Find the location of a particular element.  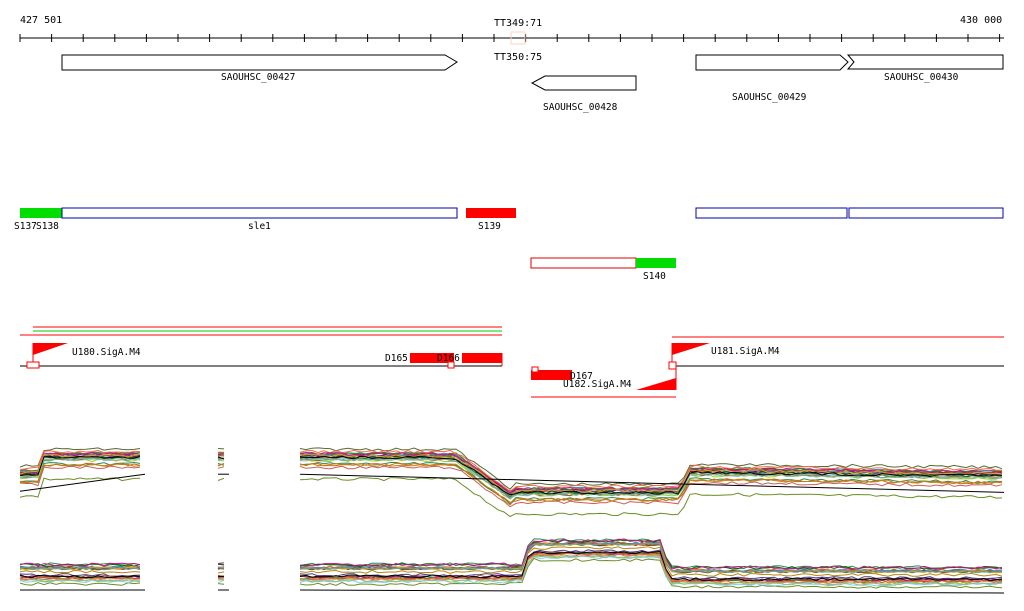

terminator-marker is located at coordinates (518, 38).